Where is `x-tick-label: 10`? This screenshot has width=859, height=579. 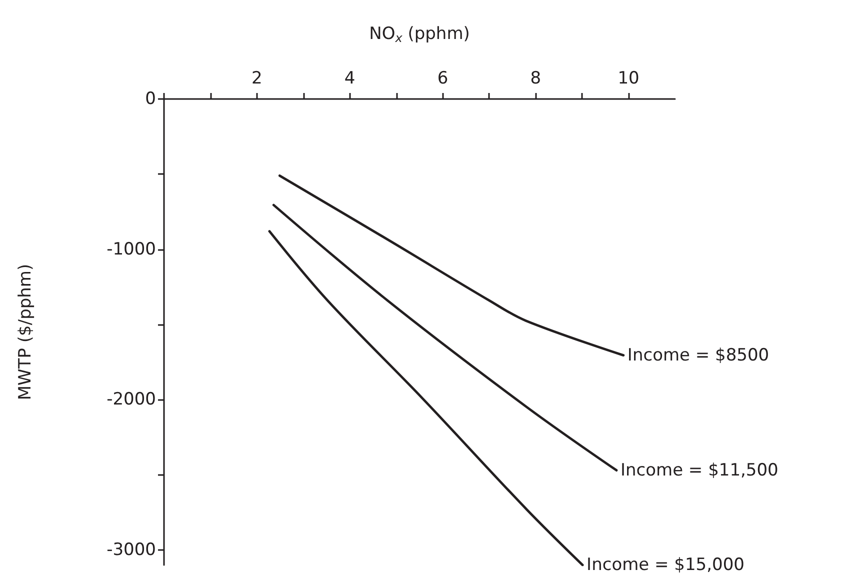 x-tick-label: 10 is located at coordinates (629, 78).